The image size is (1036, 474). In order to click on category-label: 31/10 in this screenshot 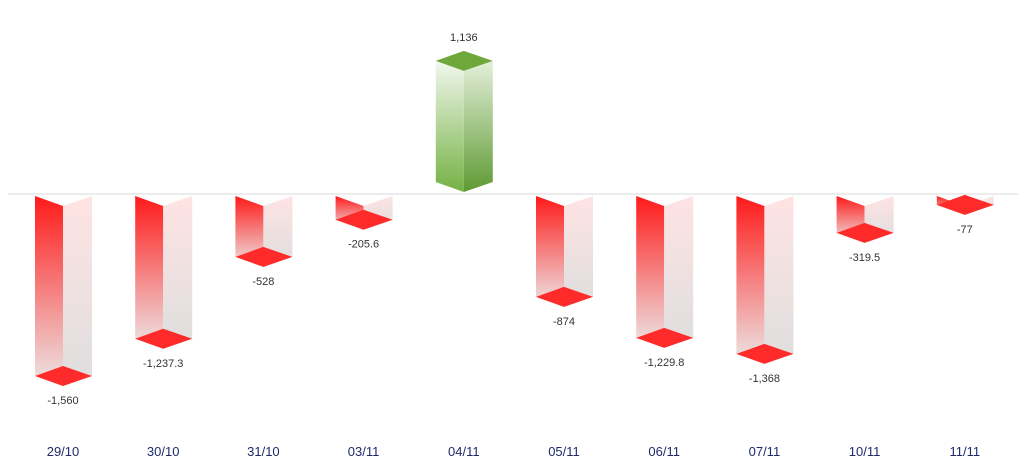, I will do `click(263, 451)`.